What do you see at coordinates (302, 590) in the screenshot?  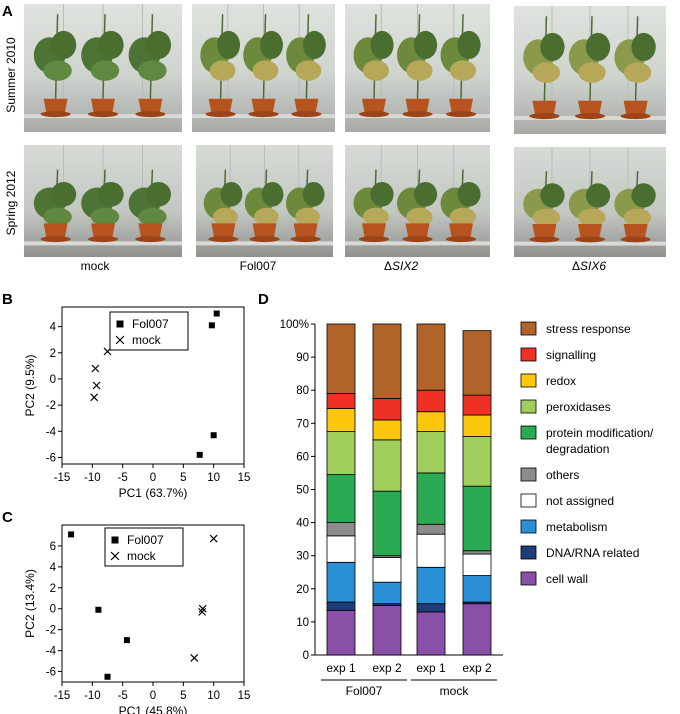 I see `y-tick-label: 20` at bounding box center [302, 590].